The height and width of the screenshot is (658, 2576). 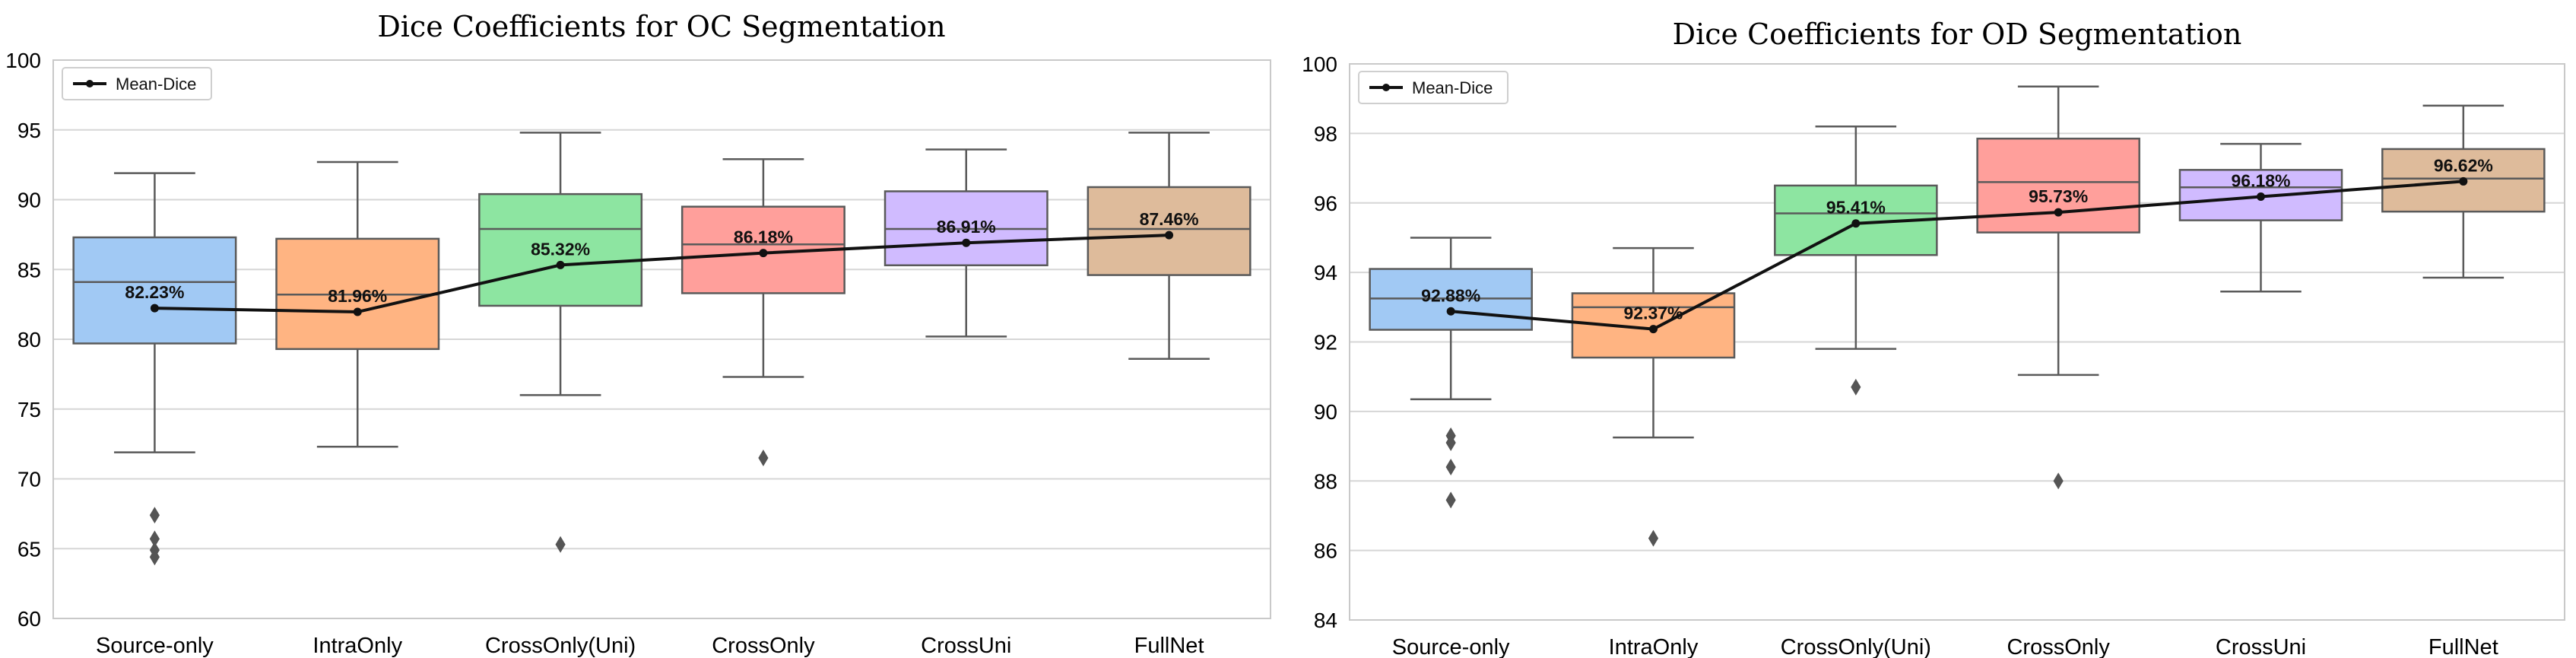 I want to click on chart-title: Dice Coefficients for OD Segmentation, so click(x=1958, y=34).